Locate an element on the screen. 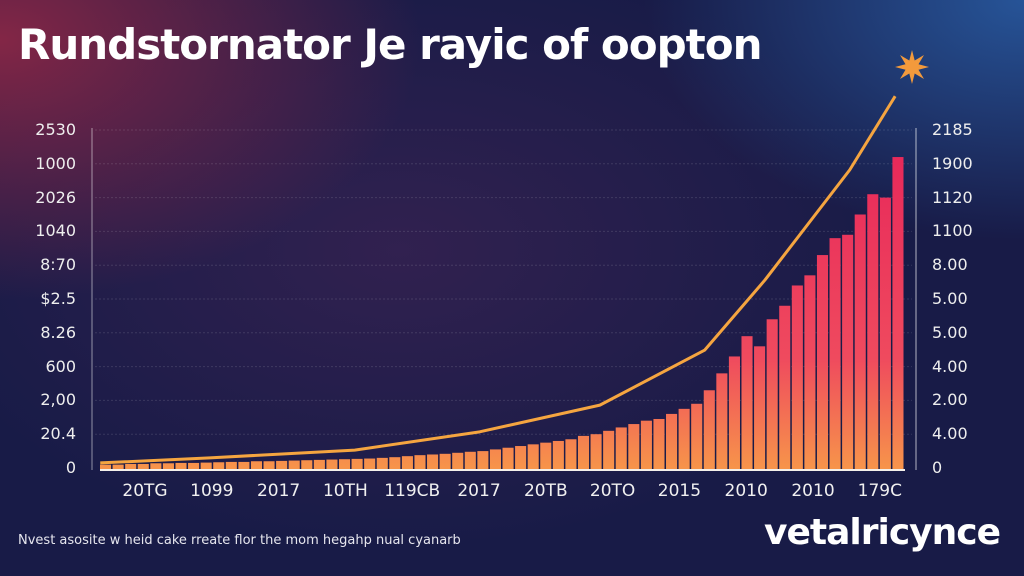 This screenshot has height=576, width=1024. right-tick-label: 0 is located at coordinates (937, 467).